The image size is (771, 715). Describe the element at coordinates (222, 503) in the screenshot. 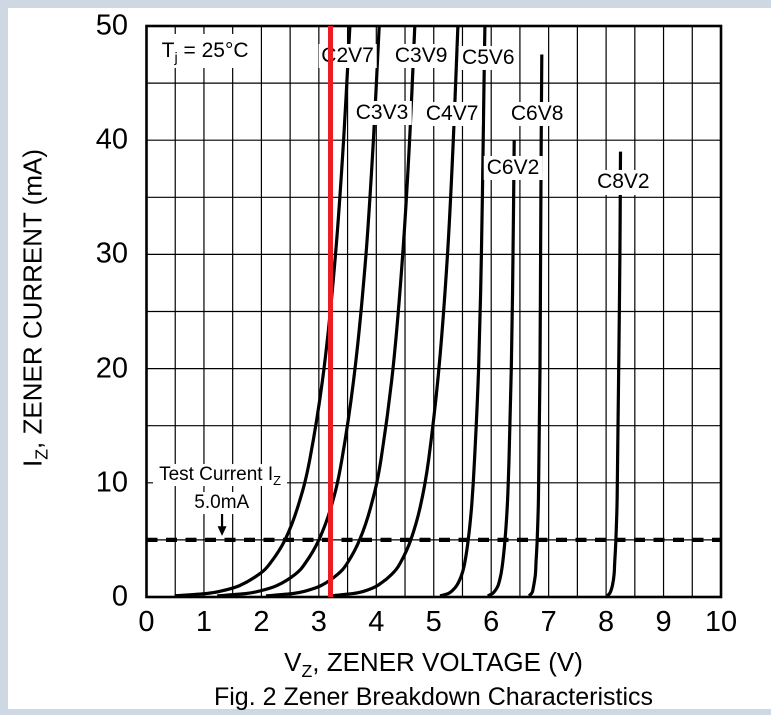

I see `test-current-value: 5.0mA` at that location.